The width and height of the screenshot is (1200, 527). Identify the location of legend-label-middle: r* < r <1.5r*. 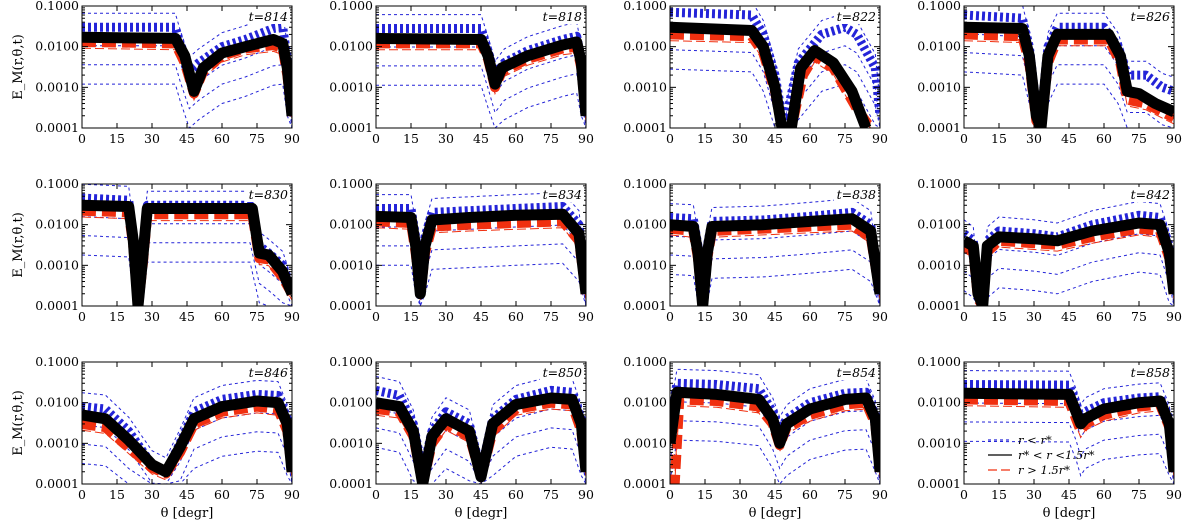
(1056, 455).